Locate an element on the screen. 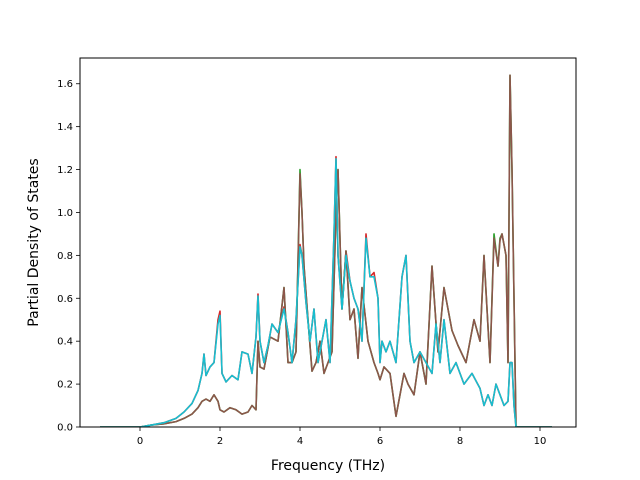 The image size is (640, 480). x-tick-label: 2 is located at coordinates (220, 441).